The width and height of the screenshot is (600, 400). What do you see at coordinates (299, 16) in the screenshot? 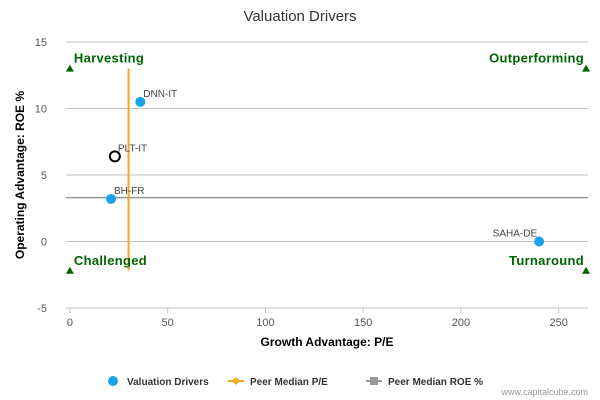
I see `chart-title: Valuation Drivers` at bounding box center [299, 16].